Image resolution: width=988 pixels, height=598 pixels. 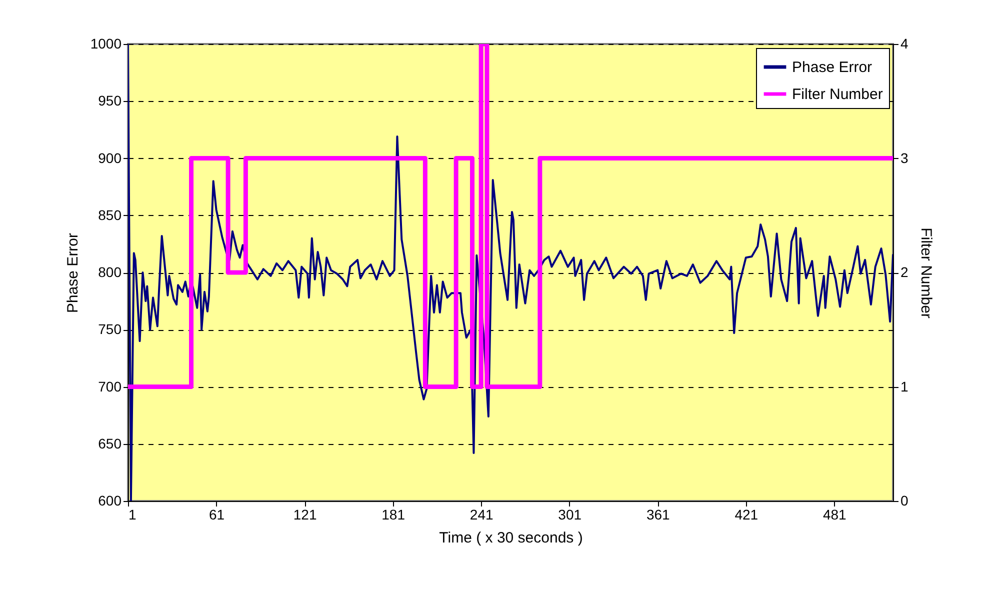 What do you see at coordinates (837, 94) in the screenshot?
I see `legend-label: Filter Number` at bounding box center [837, 94].